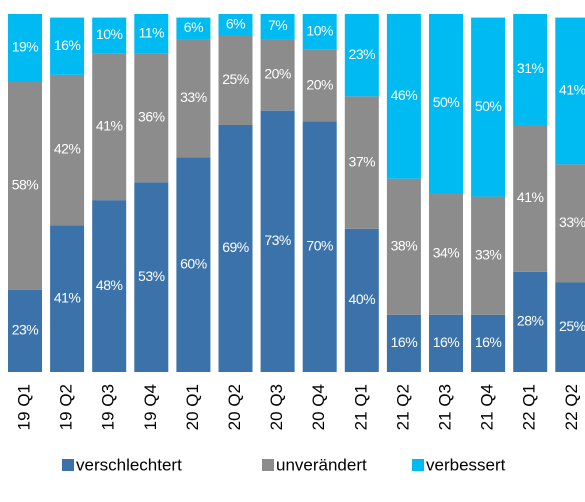 Image resolution: width=585 pixels, height=502 pixels. Describe the element at coordinates (360, 407) in the screenshot. I see `x-tick-label: 21 Q1` at that location.